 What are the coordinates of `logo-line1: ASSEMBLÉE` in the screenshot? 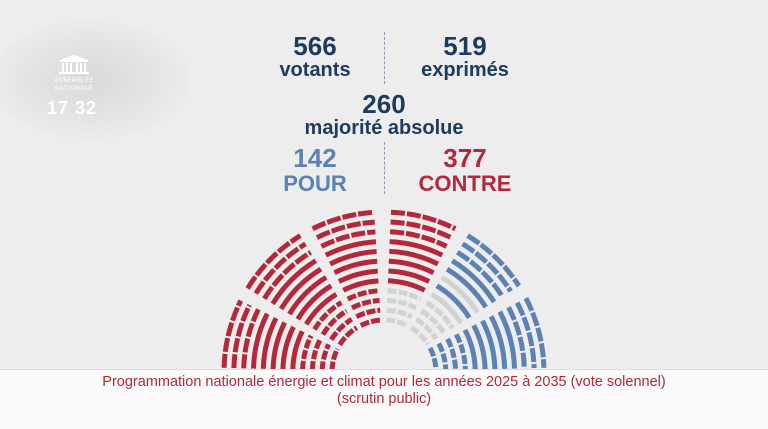 It's located at (74, 81).